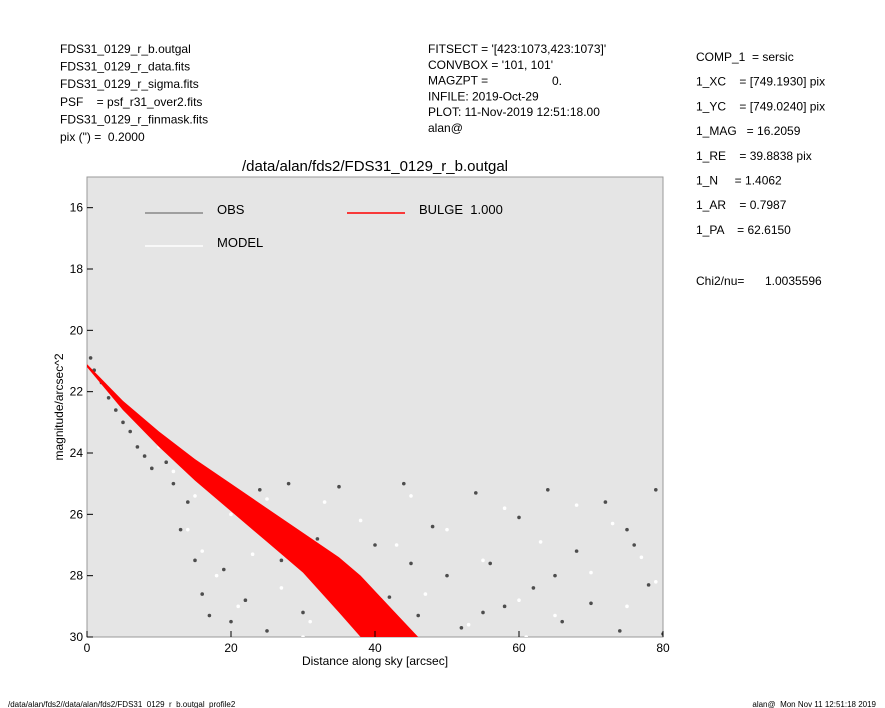 The width and height of the screenshot is (885, 708). What do you see at coordinates (77, 330) in the screenshot?
I see `y-tick-label: 20` at bounding box center [77, 330].